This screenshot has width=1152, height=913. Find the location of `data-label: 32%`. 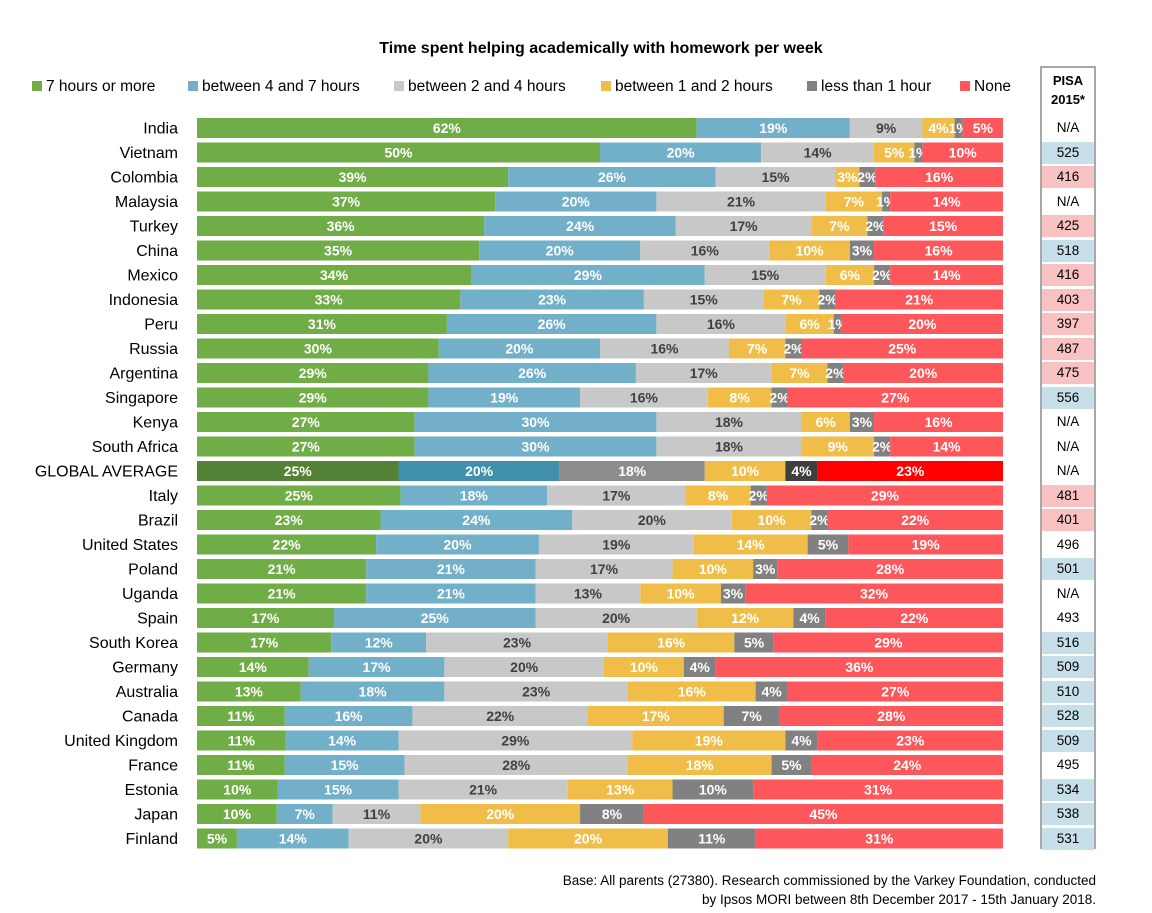

data-label: 32% is located at coordinates (874, 594).